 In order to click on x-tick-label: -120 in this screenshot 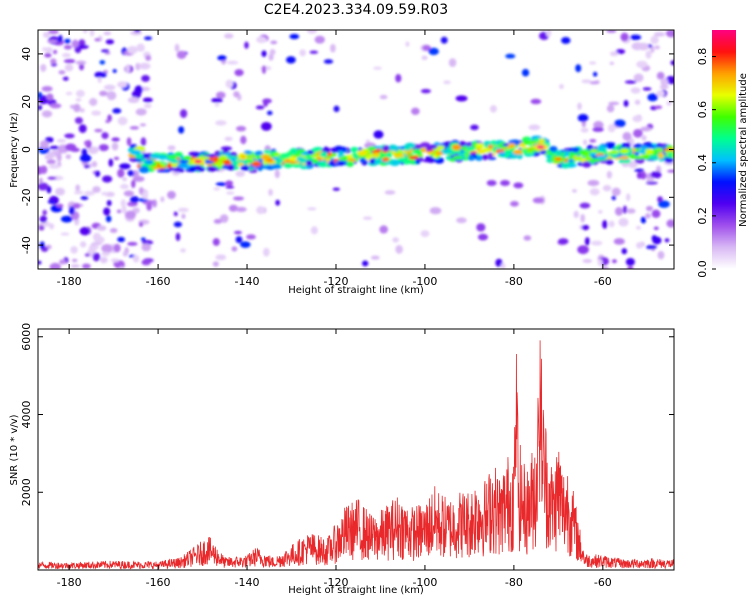, I will do `click(336, 281)`.